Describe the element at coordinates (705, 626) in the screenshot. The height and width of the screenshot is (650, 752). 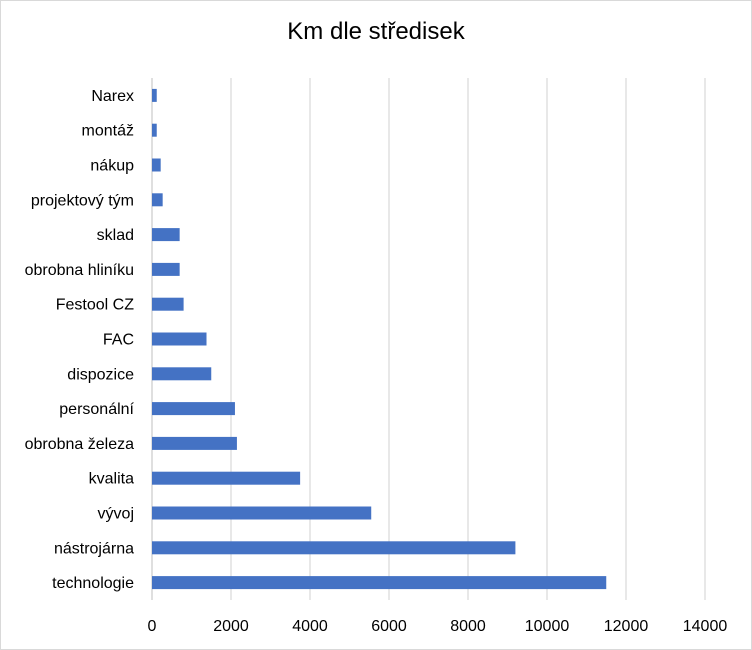
I see `x-tick-label: 14000` at that location.